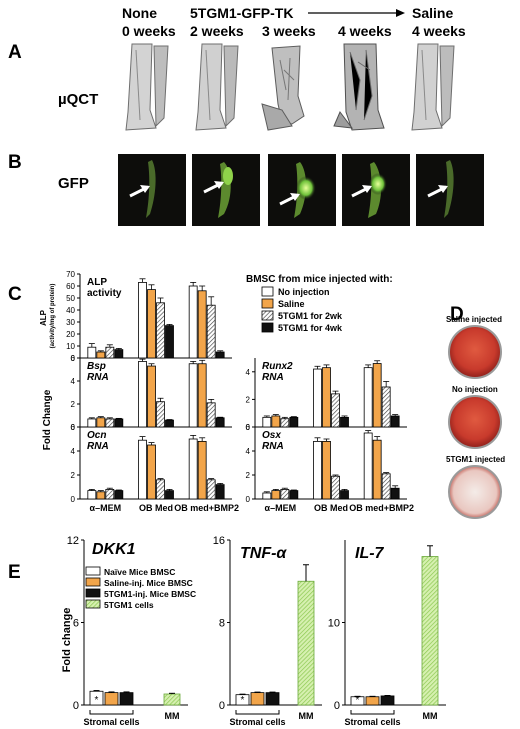 This screenshot has height=729, width=520. What do you see at coordinates (217, 87) in the screenshot?
I see `bone-render-2wk` at bounding box center [217, 87].